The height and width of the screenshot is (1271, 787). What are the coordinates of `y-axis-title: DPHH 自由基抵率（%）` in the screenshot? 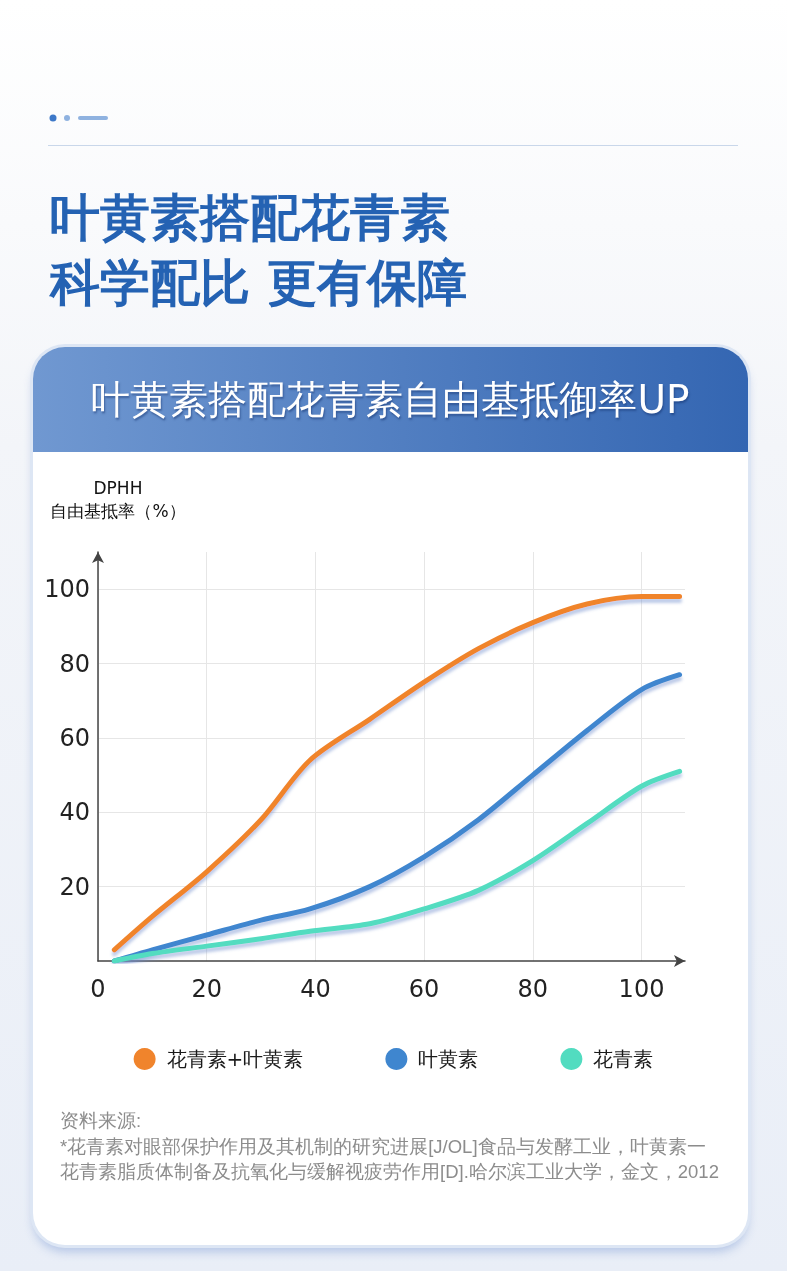 It's located at (118, 500).